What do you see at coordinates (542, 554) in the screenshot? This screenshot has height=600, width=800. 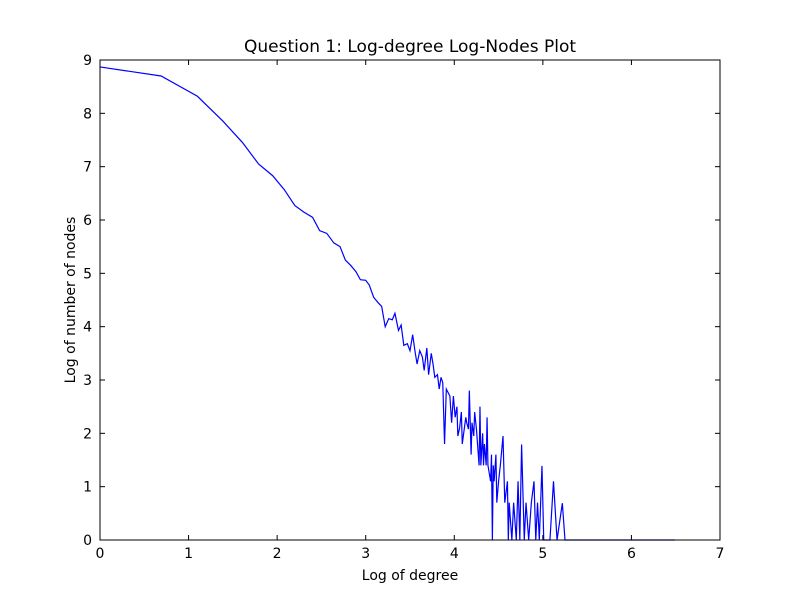 I see `x-tick-label: 5` at bounding box center [542, 554].